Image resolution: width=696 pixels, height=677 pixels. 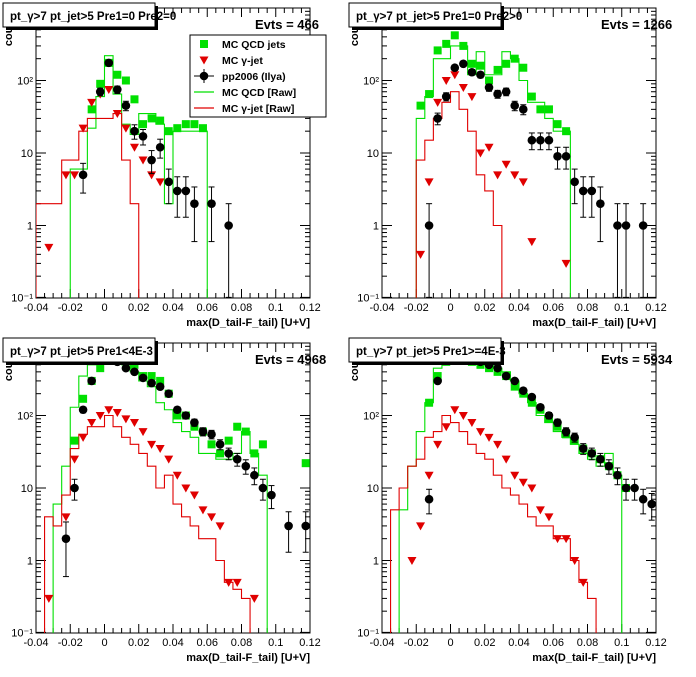 What do you see at coordinates (493, 171) in the screenshot?
I see `qcd-raw-histogram` at bounding box center [493, 171].